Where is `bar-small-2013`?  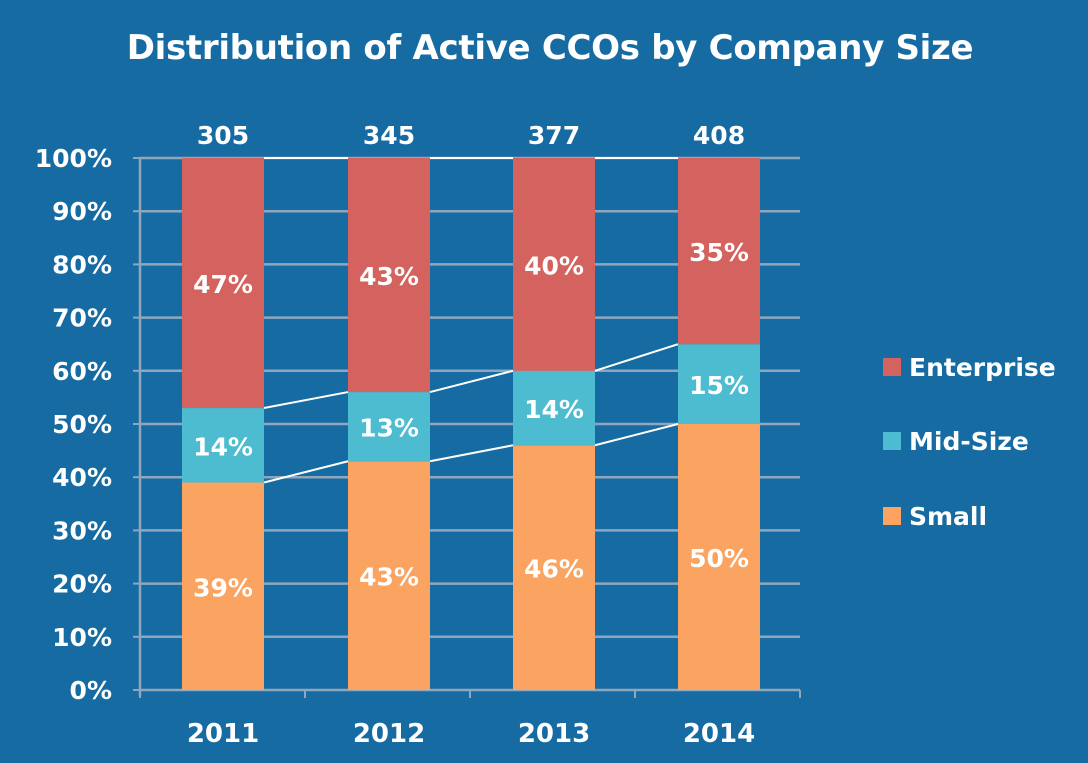
bar-small-2013 is located at coordinates (554, 567).